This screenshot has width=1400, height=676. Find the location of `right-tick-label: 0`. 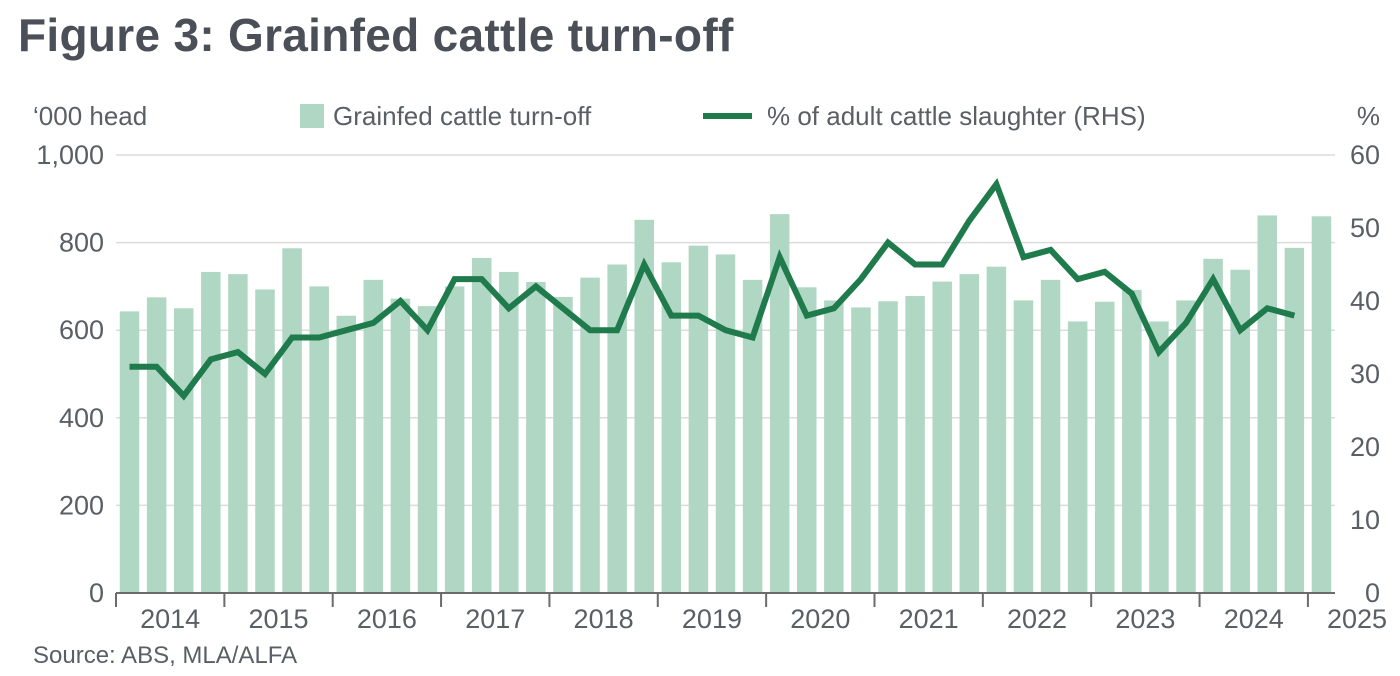

right-tick-label: 0 is located at coordinates (1372, 593).